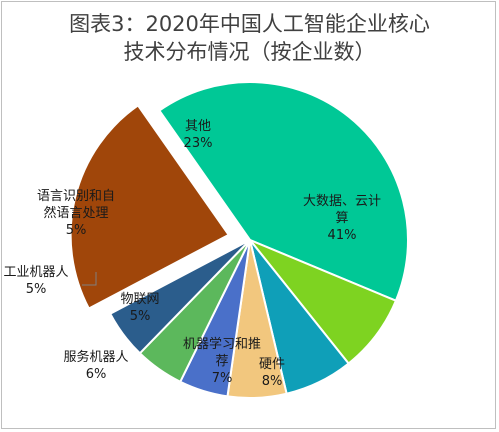  Describe the element at coordinates (249, 52) in the screenshot. I see `chart-title-line-2: 技术分布情况（按企业数）` at that location.